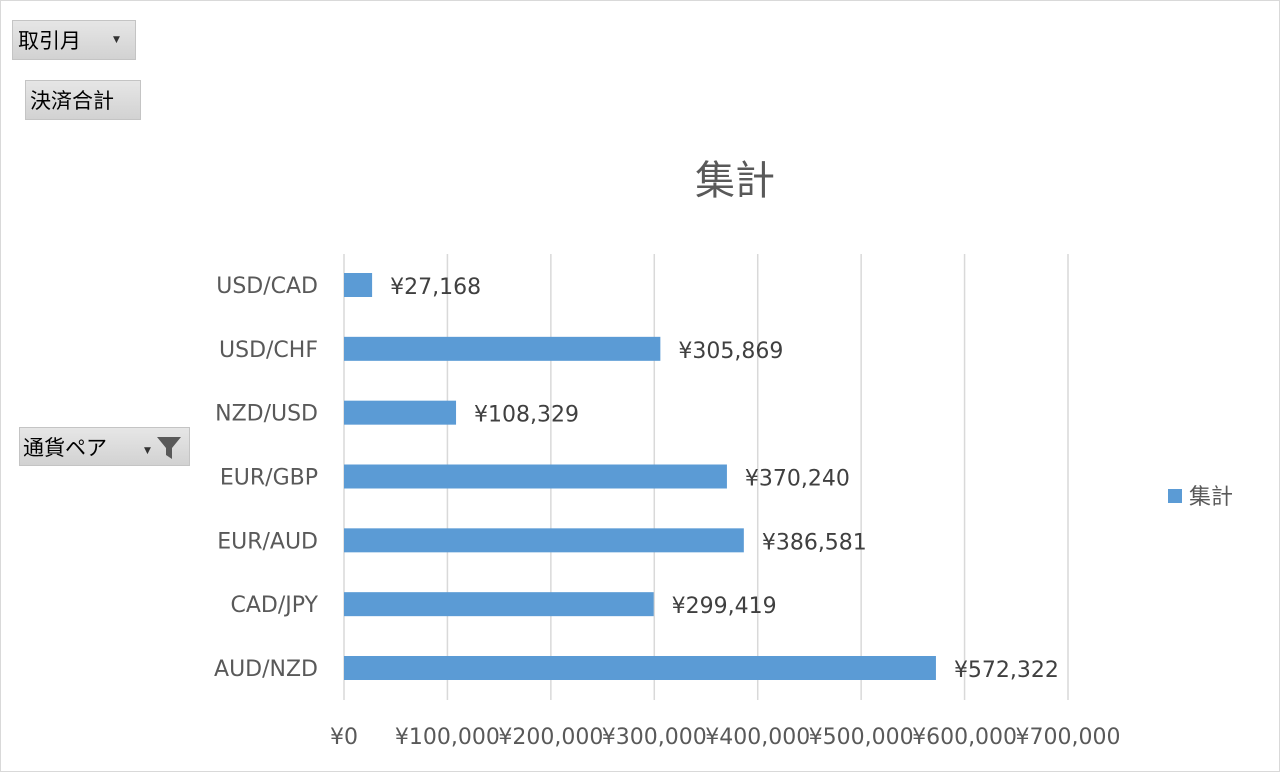 Image resolution: width=1280 pixels, height=772 pixels. Describe the element at coordinates (435, 287) in the screenshot. I see `data-label: ¥27,168` at that location.